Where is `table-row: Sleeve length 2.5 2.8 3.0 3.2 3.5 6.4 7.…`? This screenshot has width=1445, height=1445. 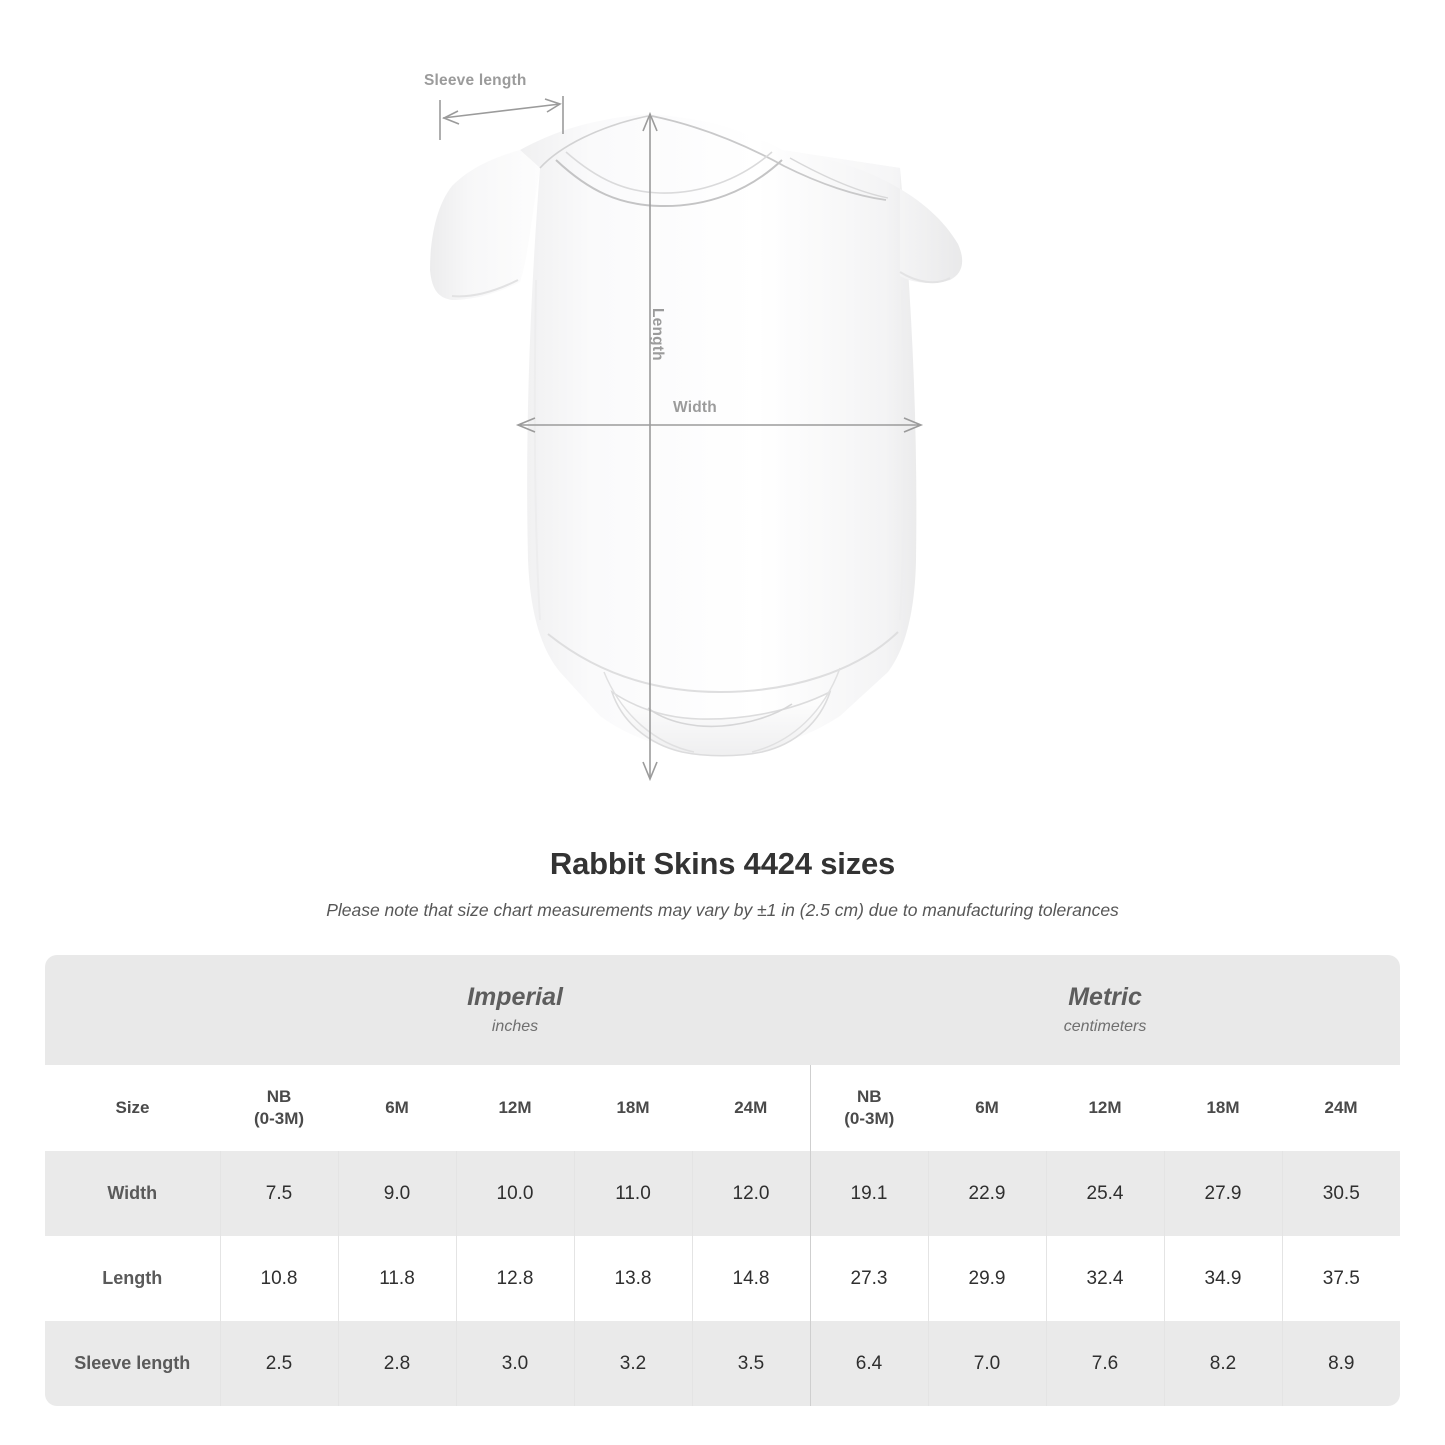 table-row: Sleeve length 2.5 2.8 3.0 3.2 3.5 6.4 7.… is located at coordinates (723, 1363).